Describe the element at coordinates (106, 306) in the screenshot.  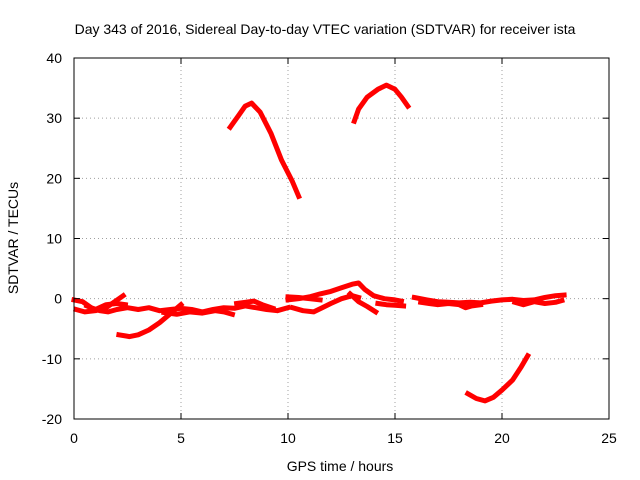
I see `series-arc-f` at that location.